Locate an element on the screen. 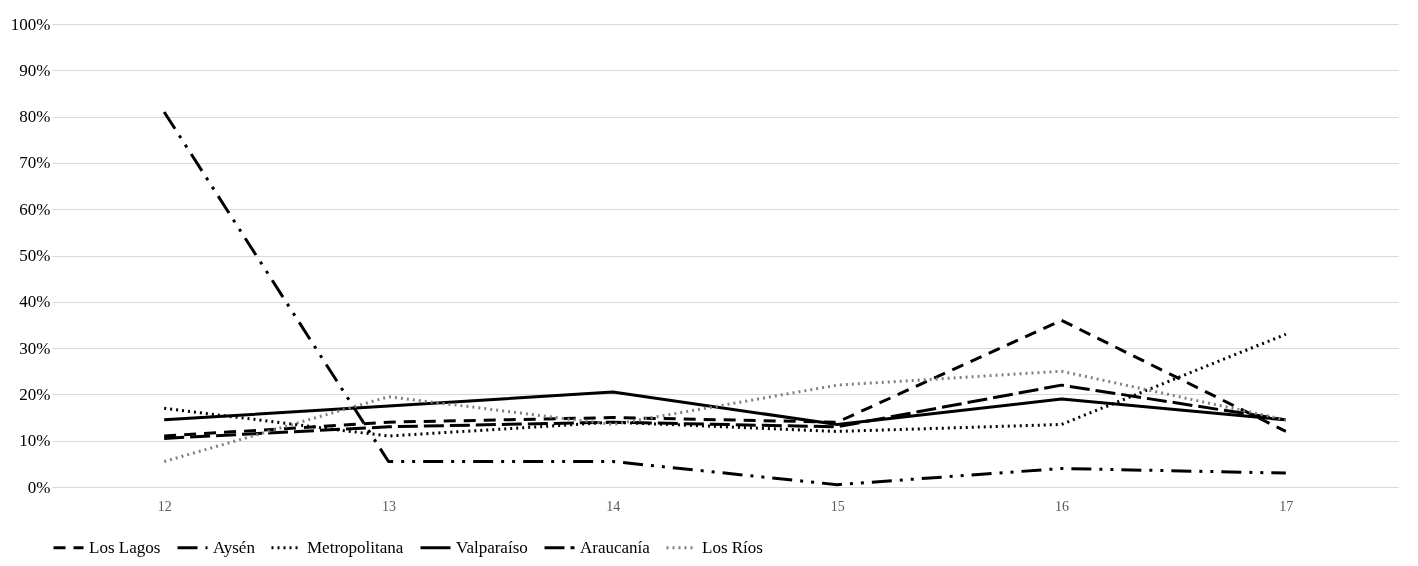 This screenshot has height=566, width=1418. y-tick-label: 40% is located at coordinates (35, 302).